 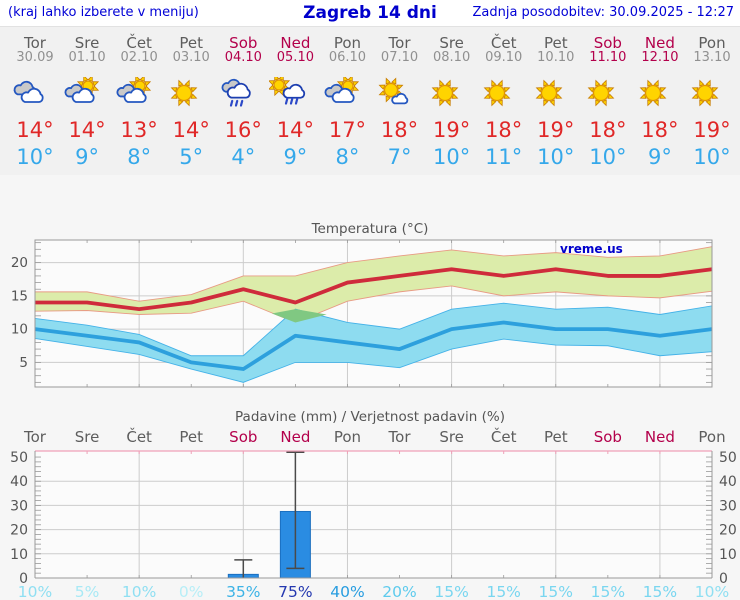 I want to click on page-title: Zagreb 14 dni, so click(x=370, y=13).